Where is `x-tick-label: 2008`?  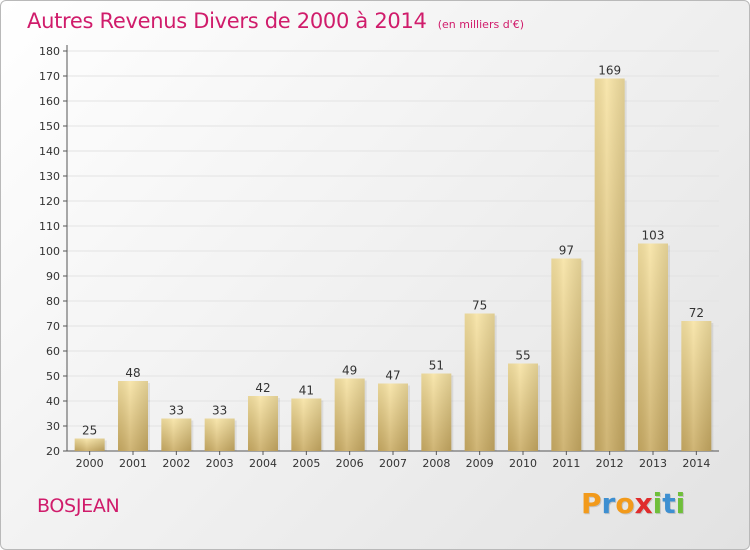 x-tick-label: 2008 is located at coordinates (436, 463).